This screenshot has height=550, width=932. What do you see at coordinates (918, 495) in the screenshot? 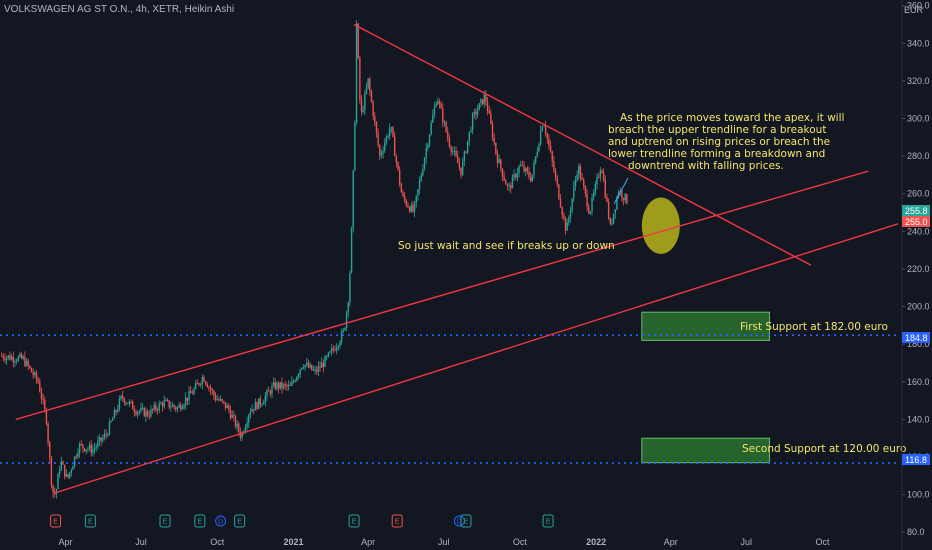
I see `y-tick-label: 100.0` at bounding box center [918, 495].